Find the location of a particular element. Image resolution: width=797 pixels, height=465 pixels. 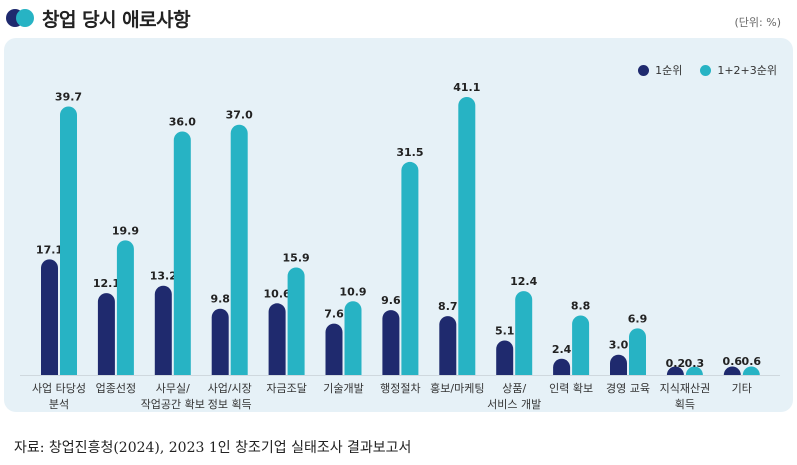

legend-label-series1: 1순위 is located at coordinates (669, 70).